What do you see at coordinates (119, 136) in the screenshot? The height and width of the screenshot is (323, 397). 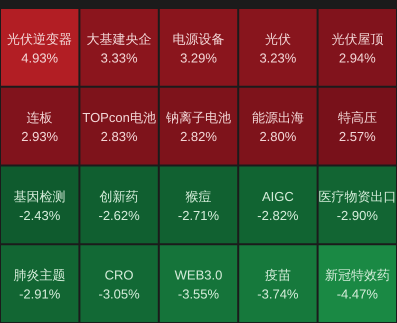 I see `data-label: 2.83%` at bounding box center [119, 136].